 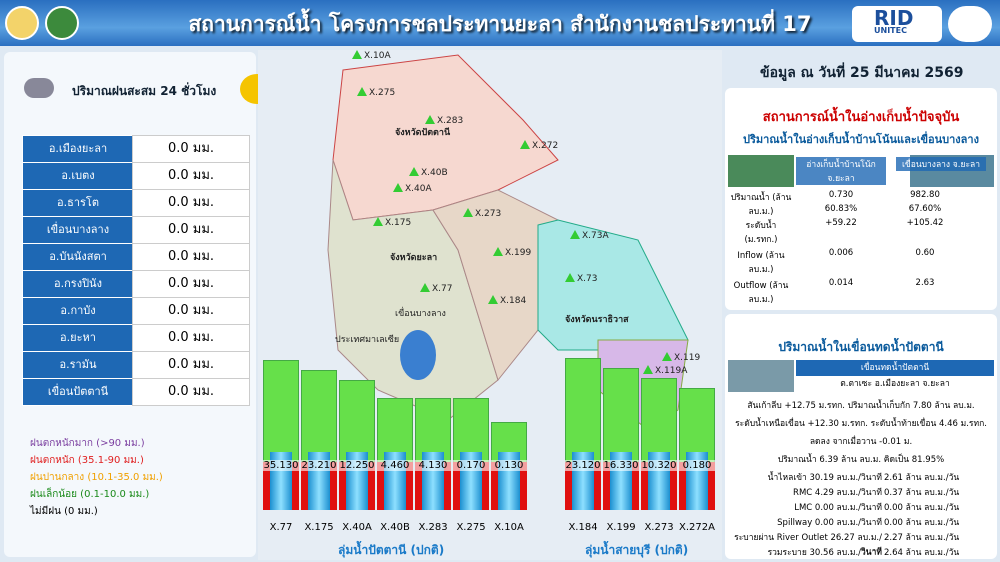 I want to click on district: อ.เมืองยะลา, so click(x=78, y=149).